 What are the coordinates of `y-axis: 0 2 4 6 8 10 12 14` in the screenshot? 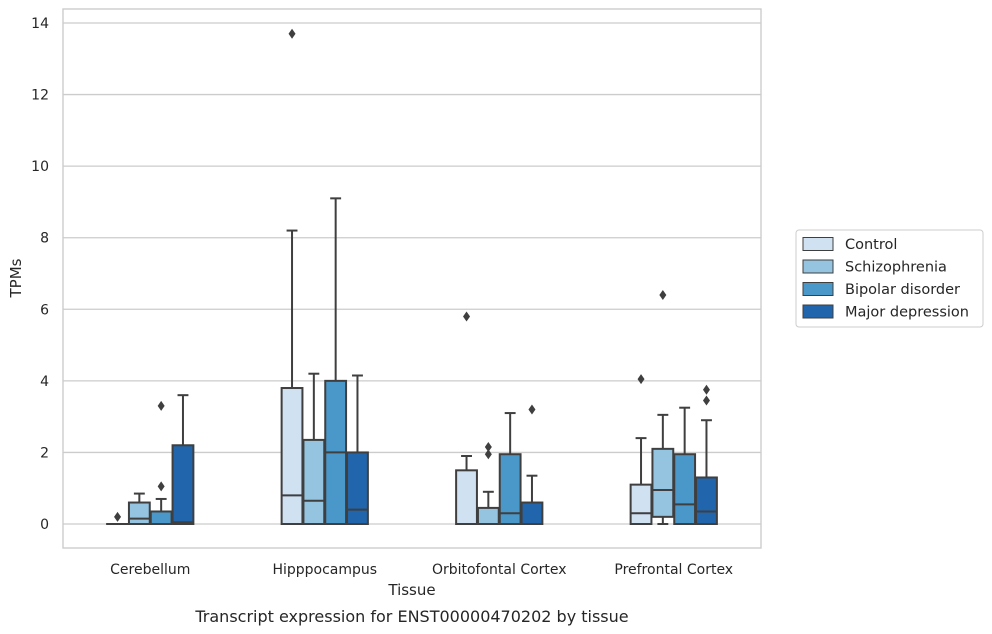 It's located at (40, 274).